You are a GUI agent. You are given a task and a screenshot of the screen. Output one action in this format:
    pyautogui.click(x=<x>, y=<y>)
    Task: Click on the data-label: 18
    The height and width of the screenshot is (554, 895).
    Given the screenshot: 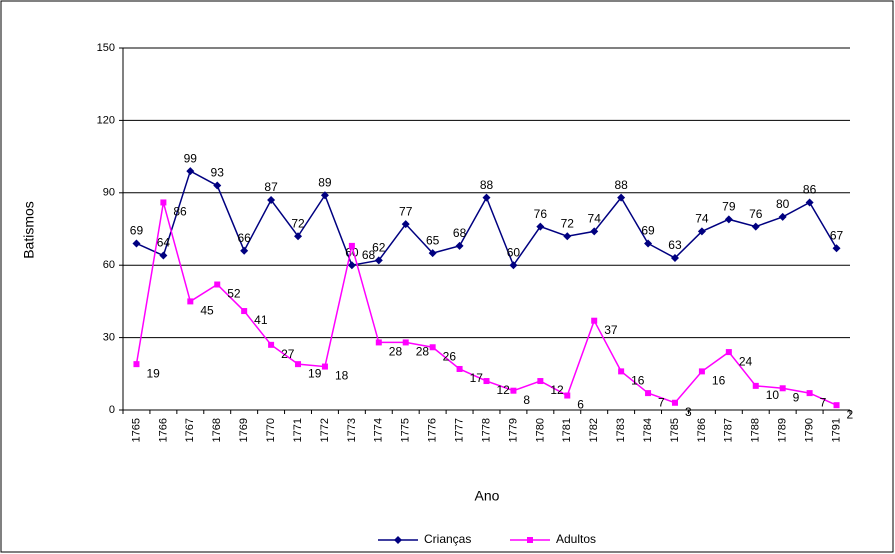 What is the action you would take?
    pyautogui.click(x=342, y=376)
    